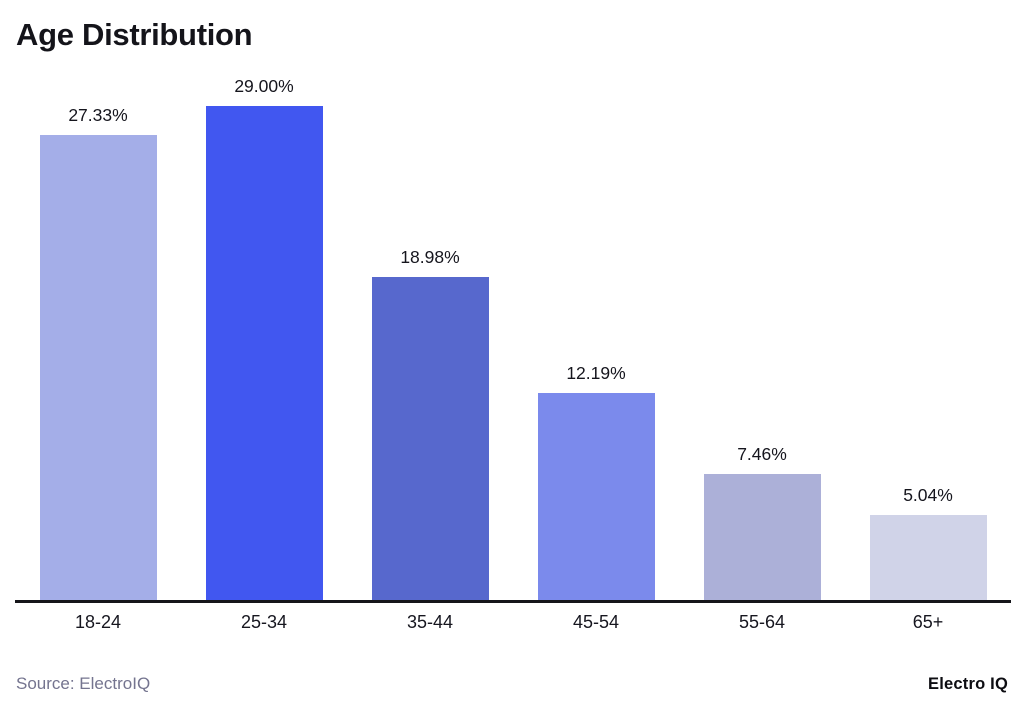  I want to click on brand-logo: Electro IQ, so click(968, 683).